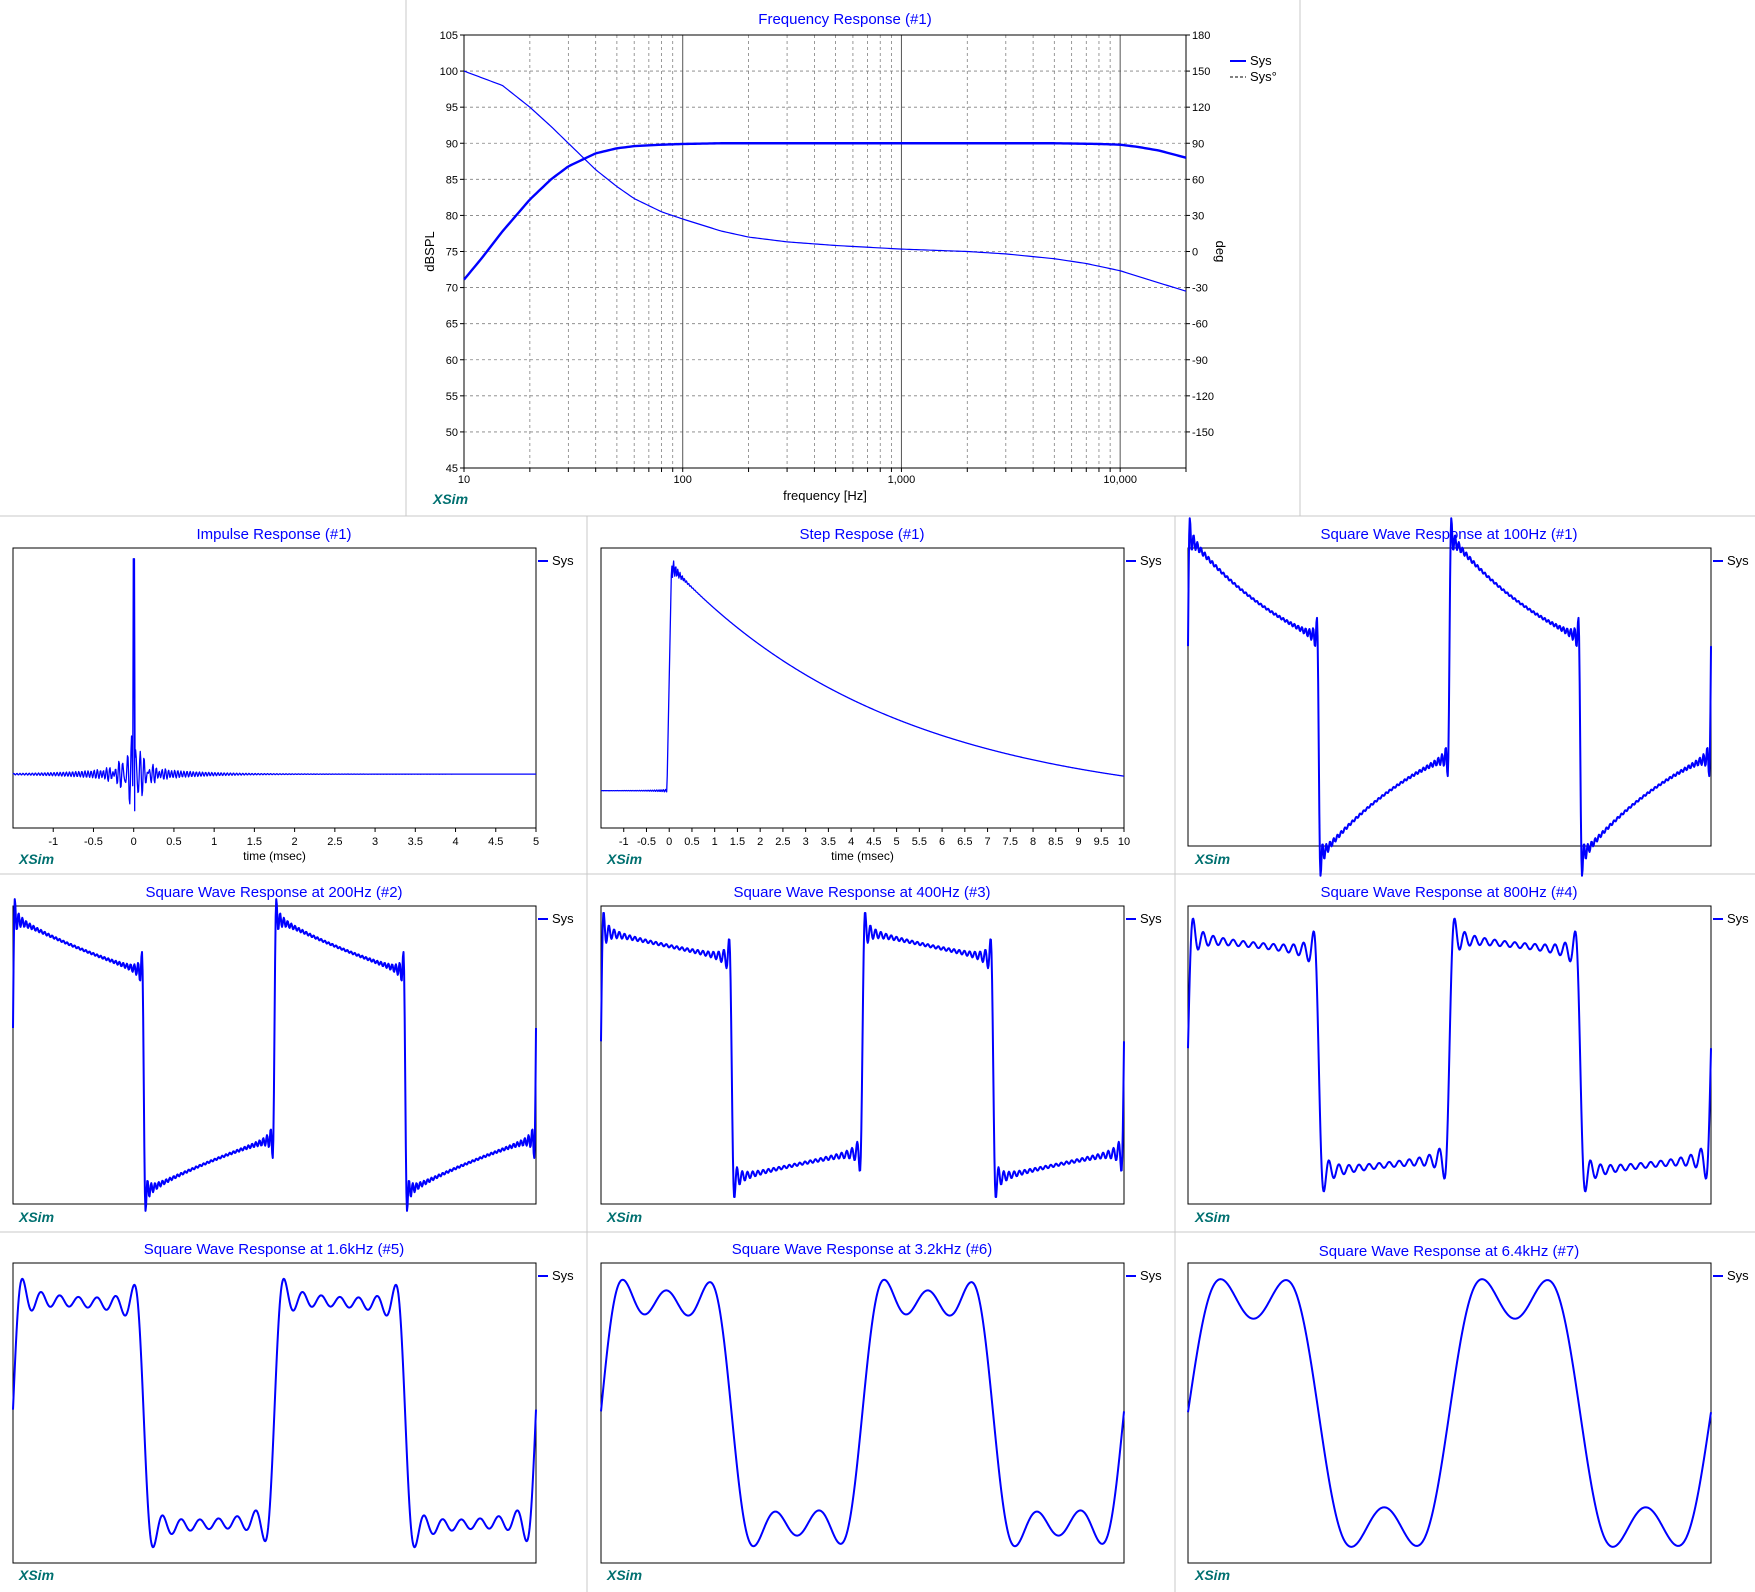 Image resolution: width=1755 pixels, height=1592 pixels. What do you see at coordinates (273, 892) in the screenshot?
I see `chart-title: Square Wave Response at 200Hz (#2)` at bounding box center [273, 892].